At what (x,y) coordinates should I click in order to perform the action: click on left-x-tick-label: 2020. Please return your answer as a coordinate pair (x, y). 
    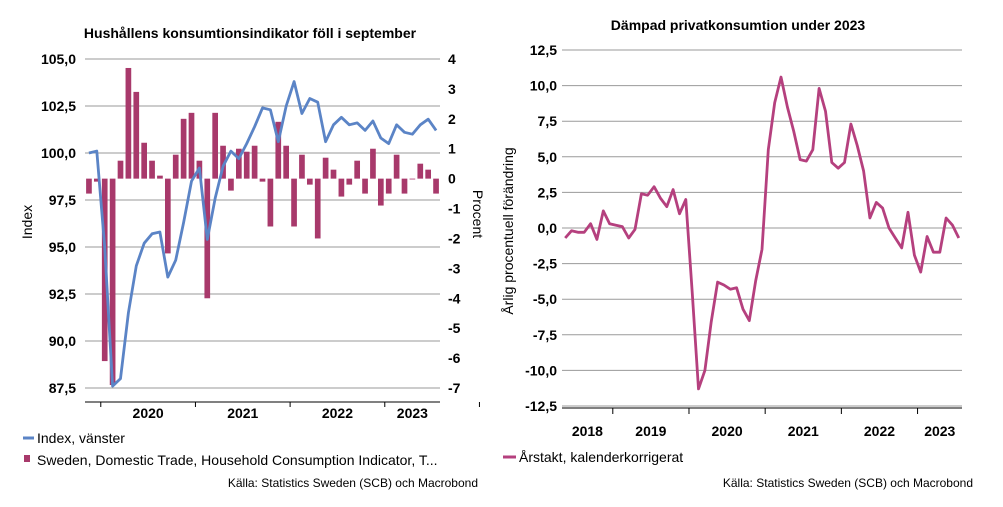
    Looking at the image, I should click on (148, 413).